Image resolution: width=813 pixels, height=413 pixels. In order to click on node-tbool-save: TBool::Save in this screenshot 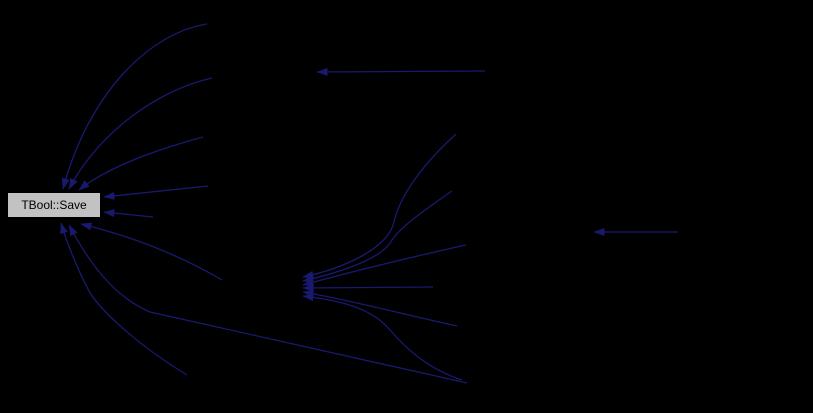, I will do `click(54, 205)`.